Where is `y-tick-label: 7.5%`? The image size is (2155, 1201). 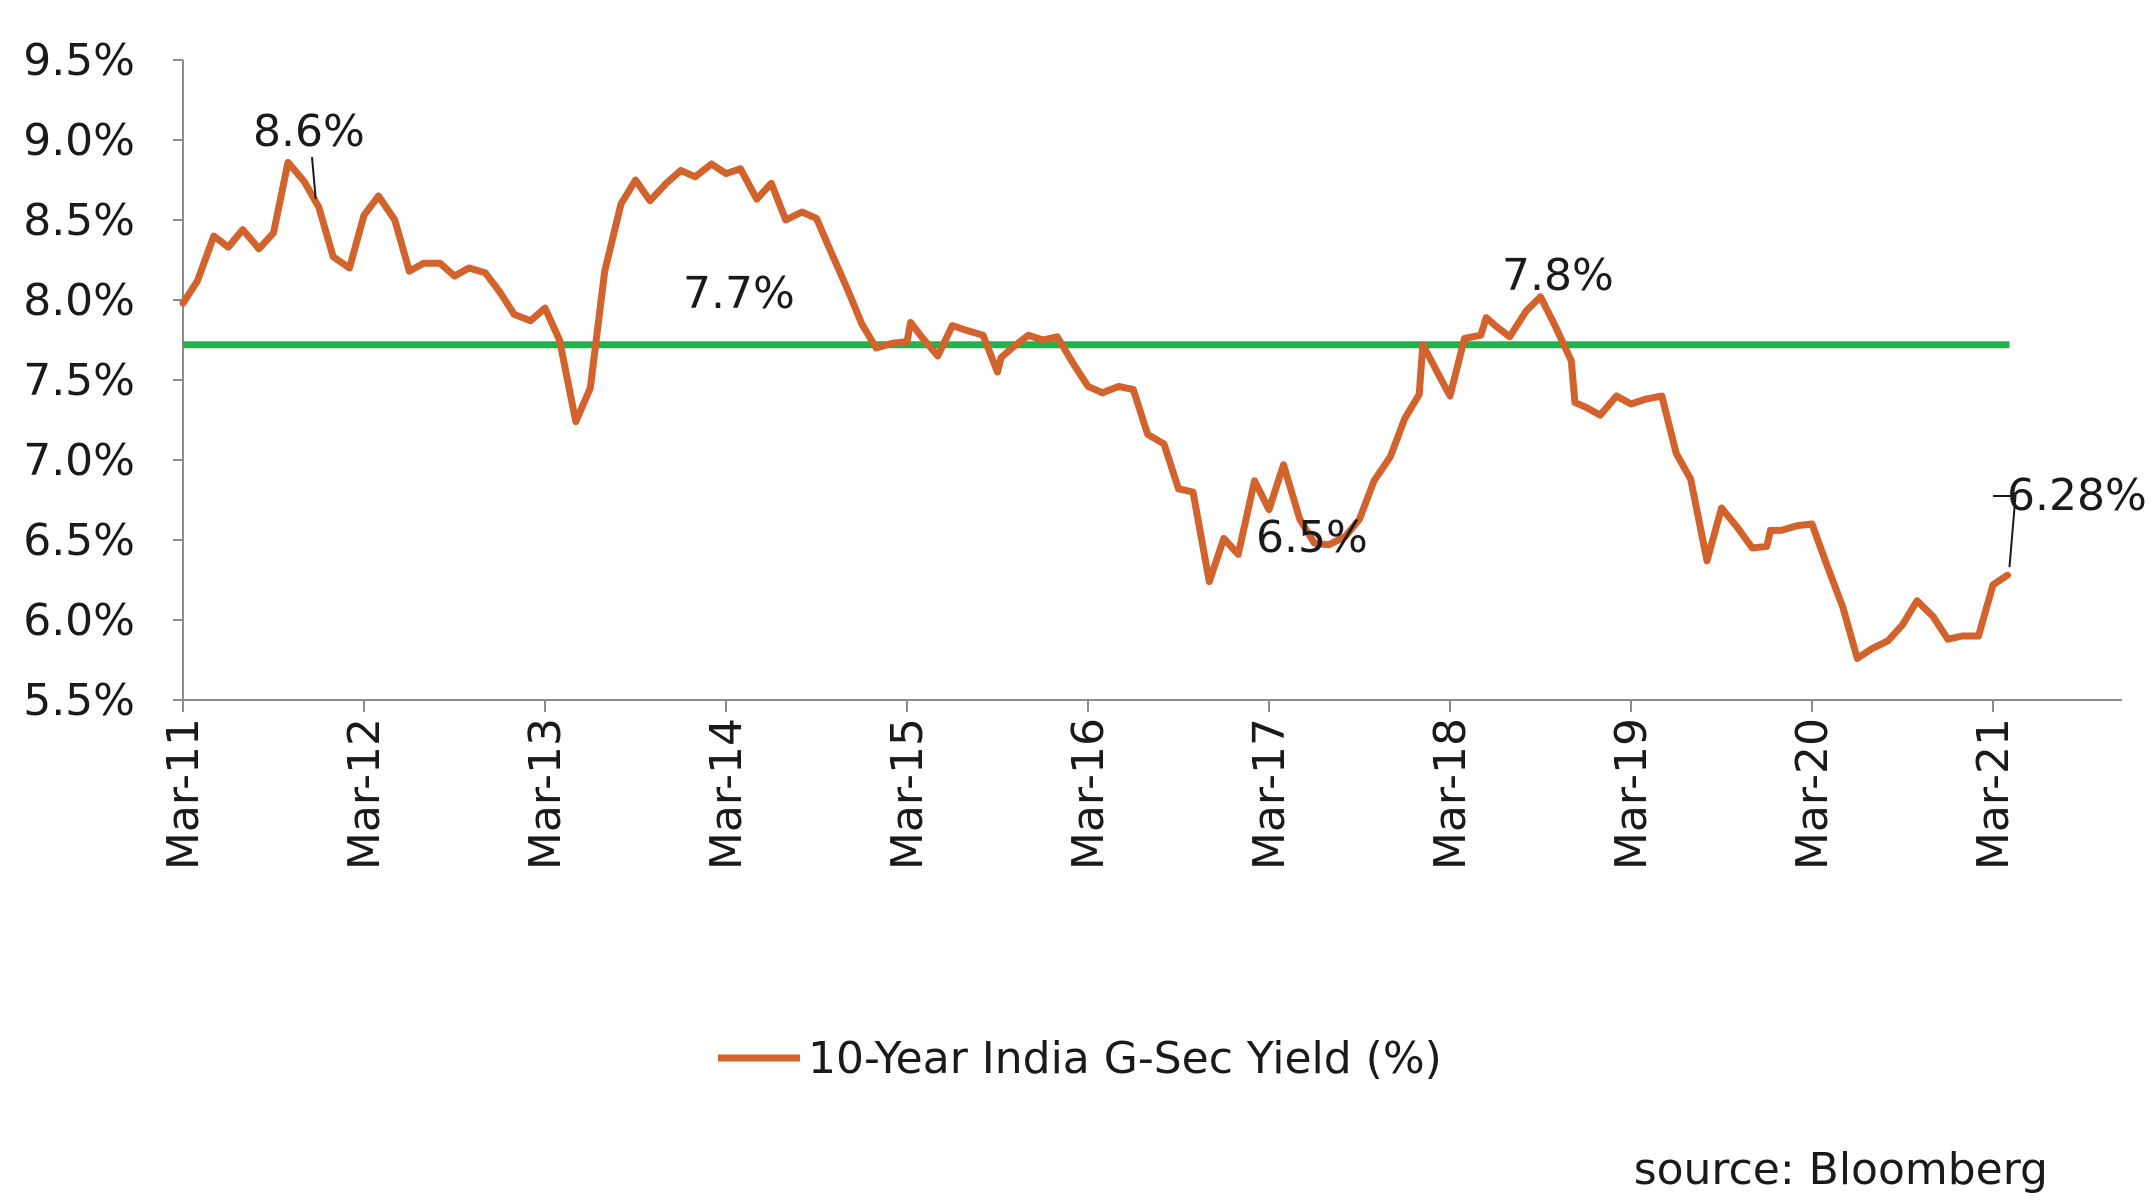
y-tick-label: 7.5% is located at coordinates (79, 380).